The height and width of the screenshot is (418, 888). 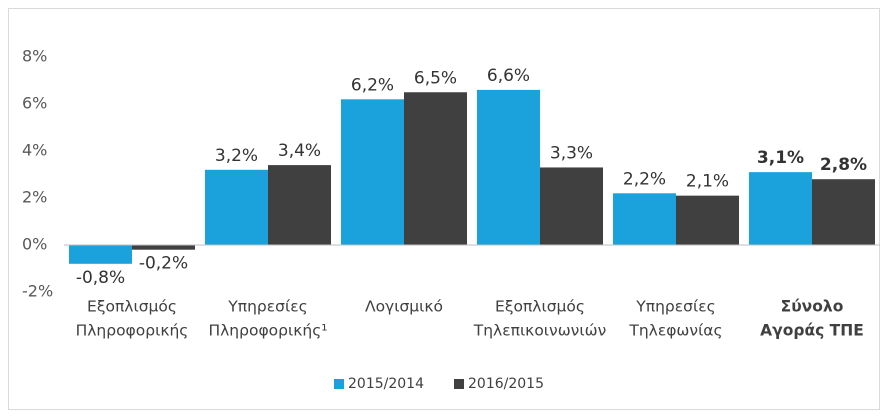 What do you see at coordinates (571, 153) in the screenshot?
I see `value-label: 3,3%` at bounding box center [571, 153].